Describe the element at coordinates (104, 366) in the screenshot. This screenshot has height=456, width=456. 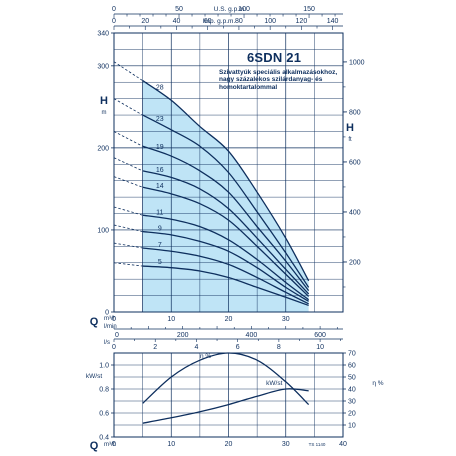
I see `kw-axis-tick-label: 1.0` at that location.